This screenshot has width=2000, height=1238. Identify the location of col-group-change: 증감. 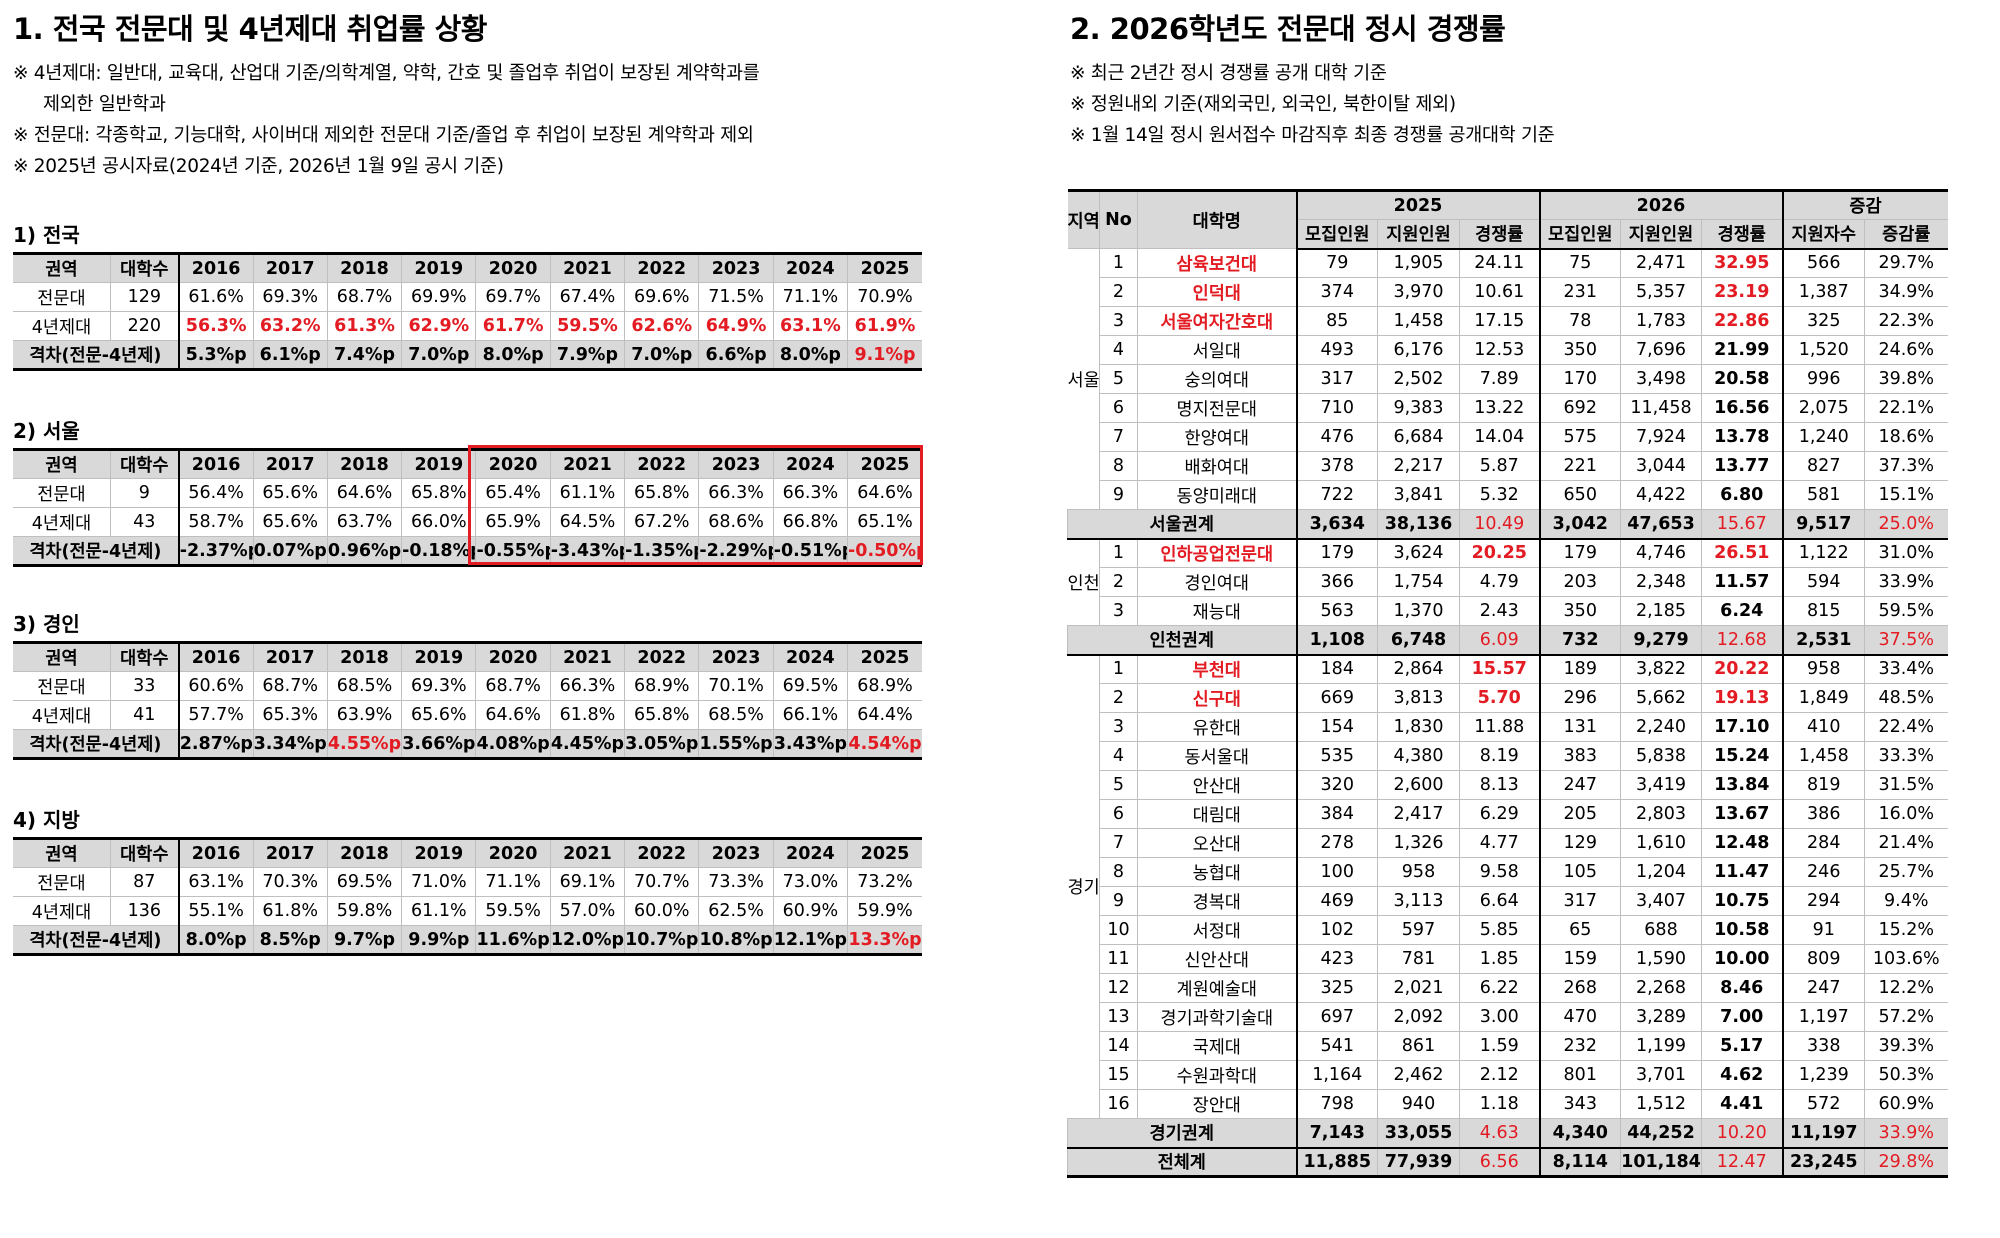
(1864, 204).